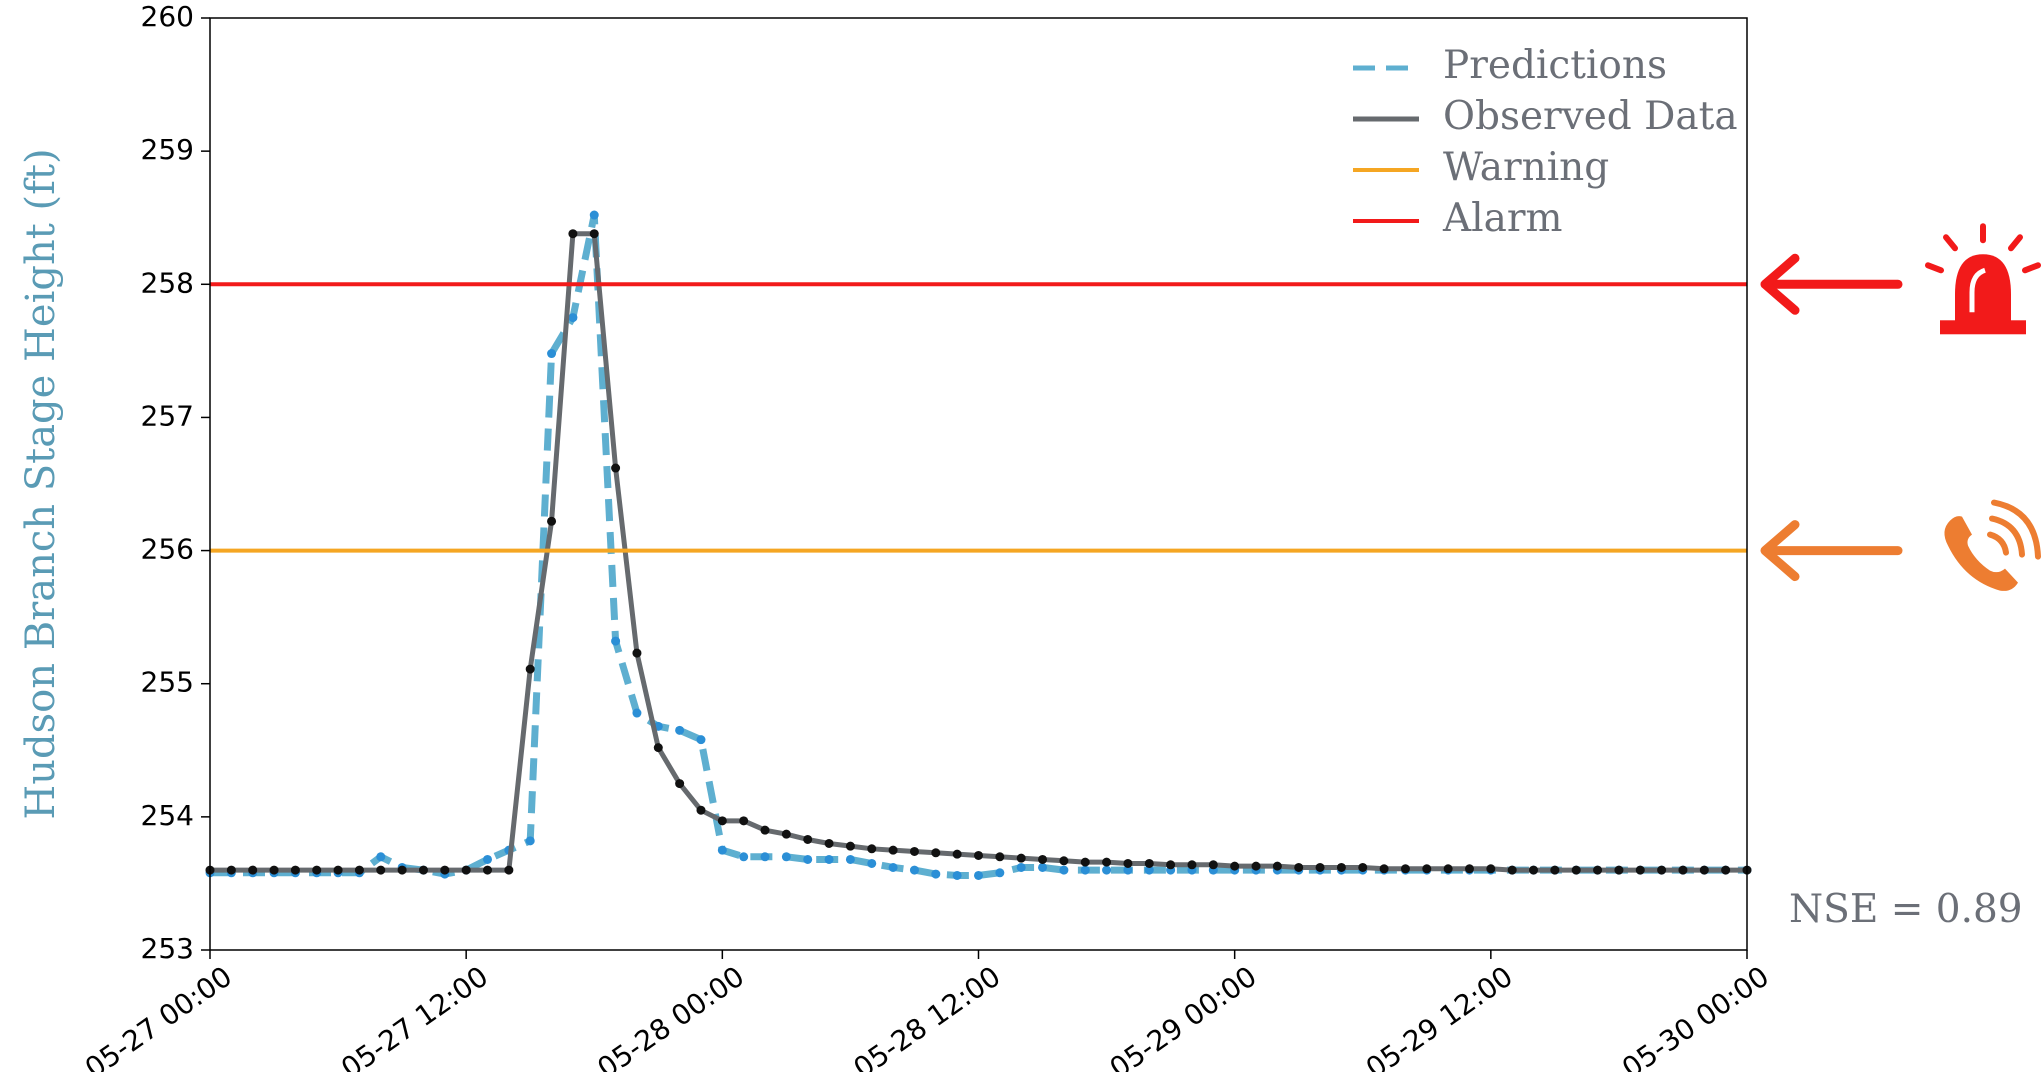 The height and width of the screenshot is (1072, 2044). I want to click on y-tick-label: 255, so click(167, 682).